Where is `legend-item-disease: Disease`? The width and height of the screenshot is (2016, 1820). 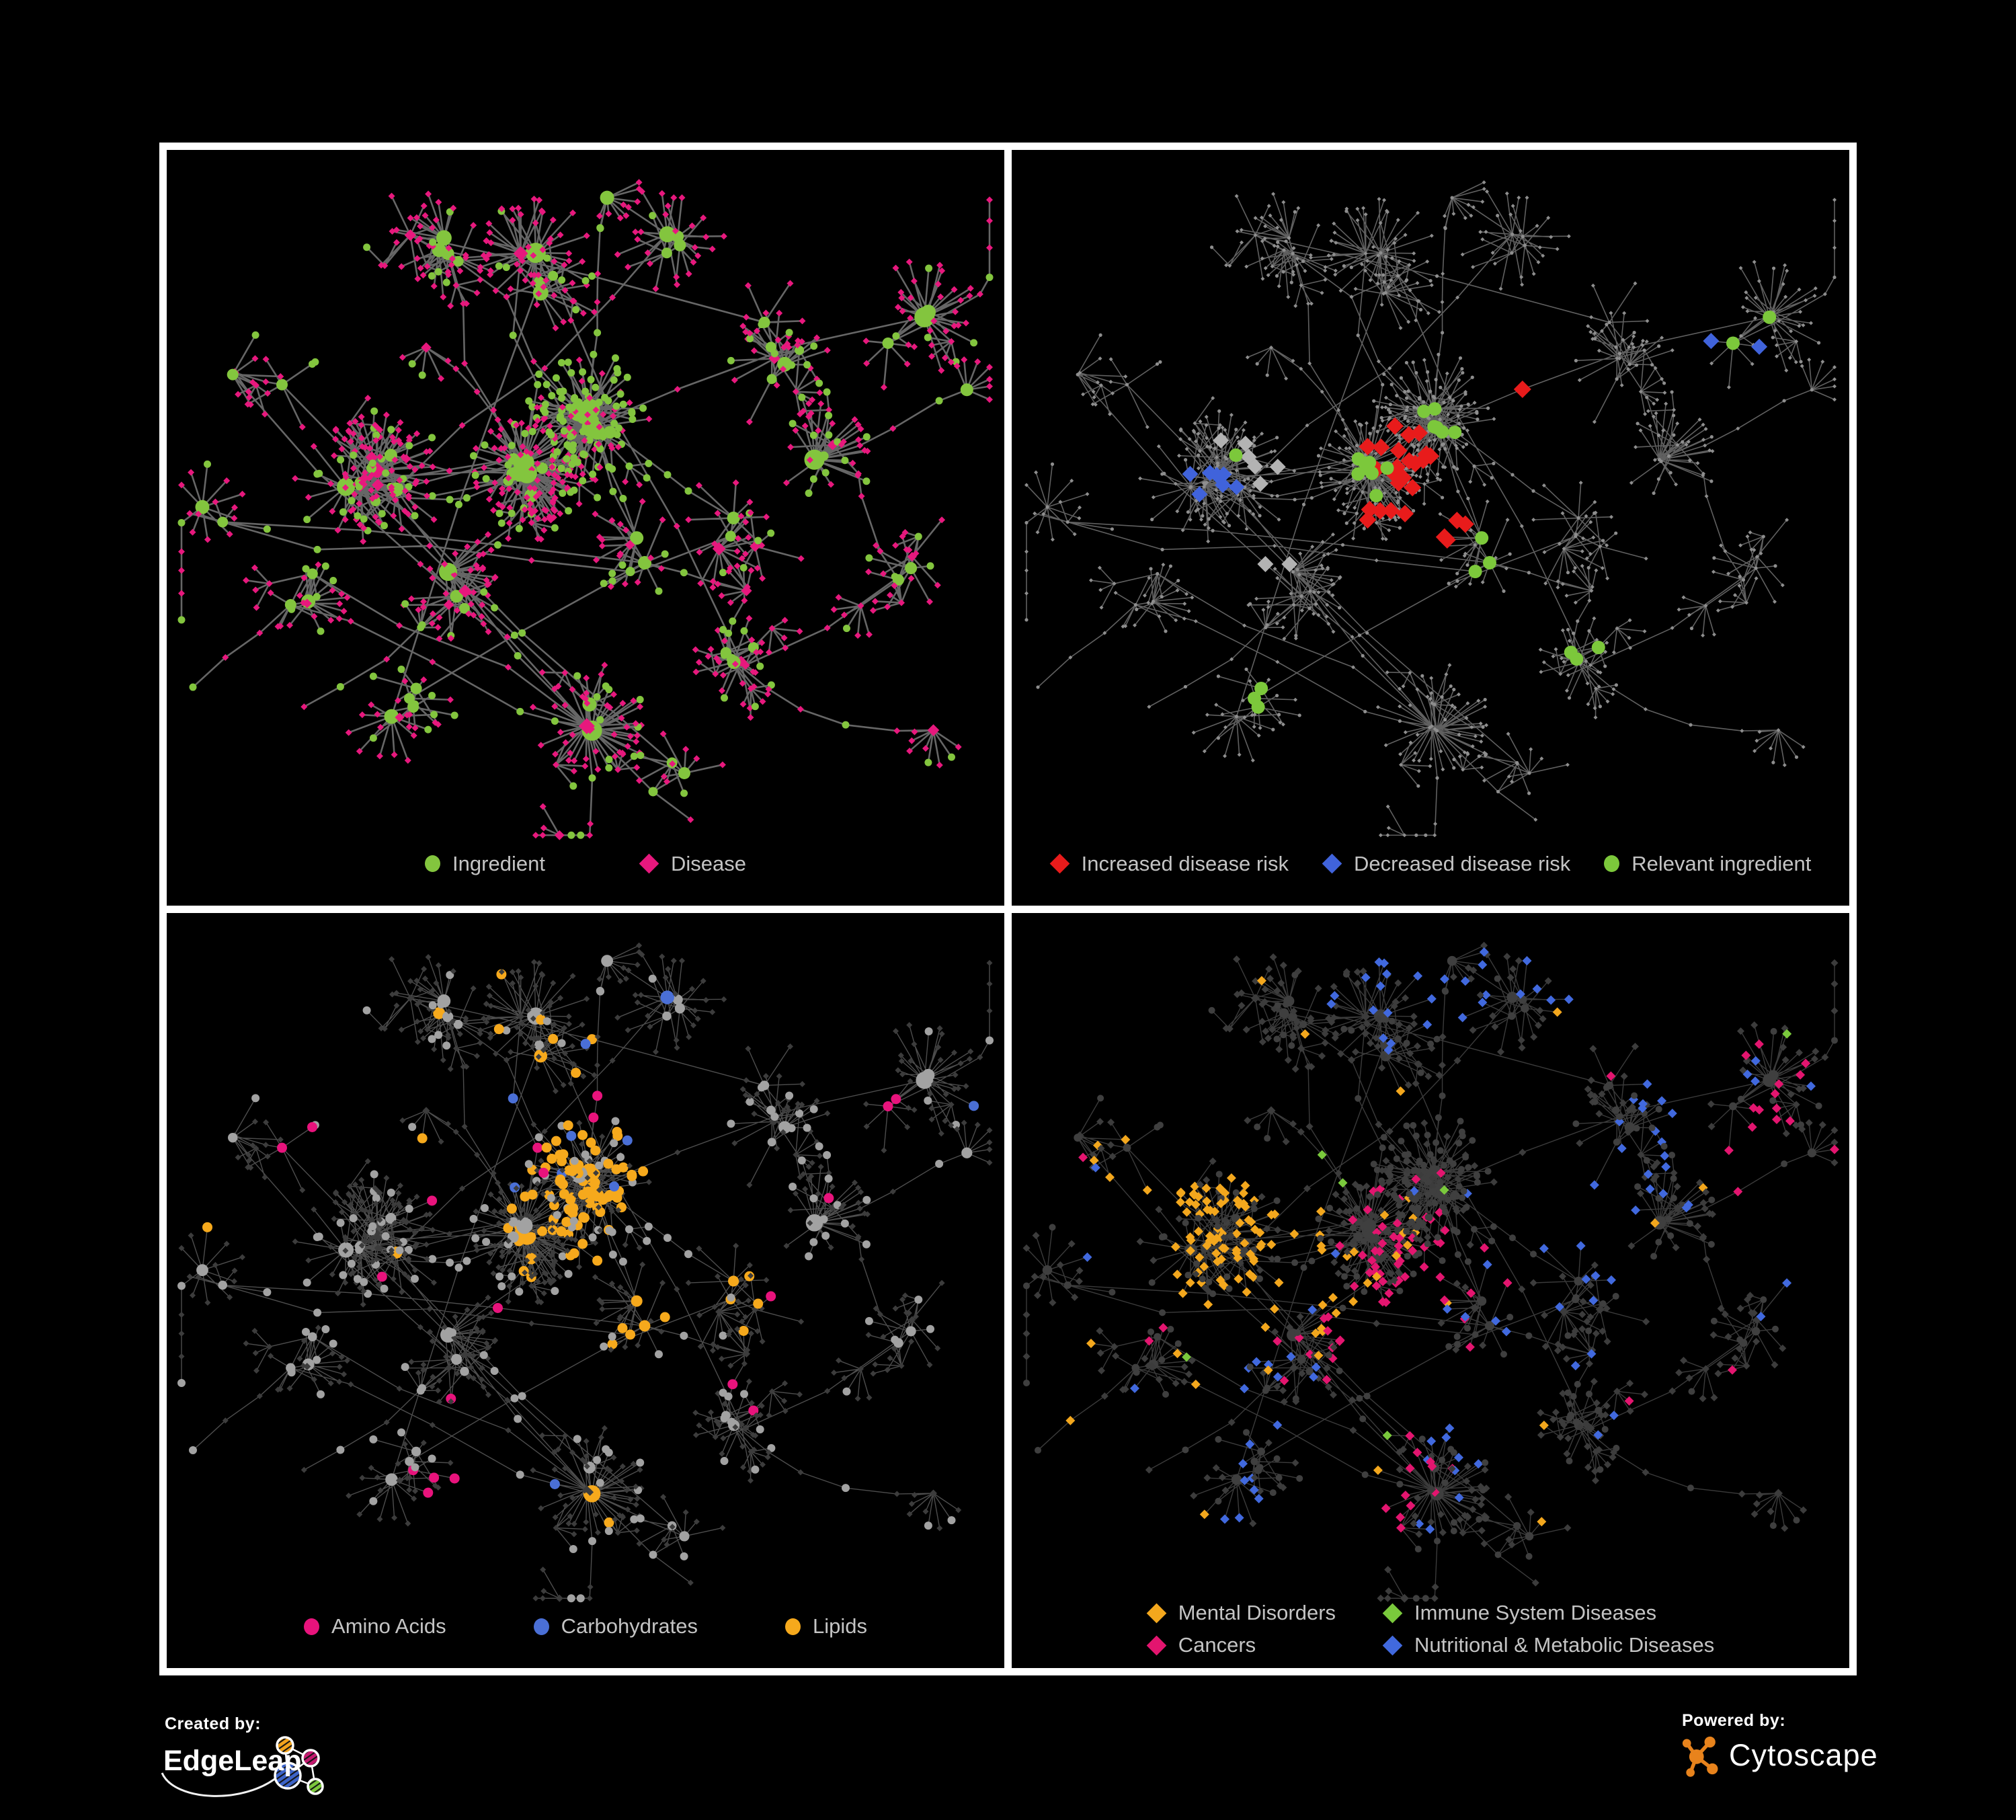
legend-item-disease: Disease is located at coordinates (692, 864).